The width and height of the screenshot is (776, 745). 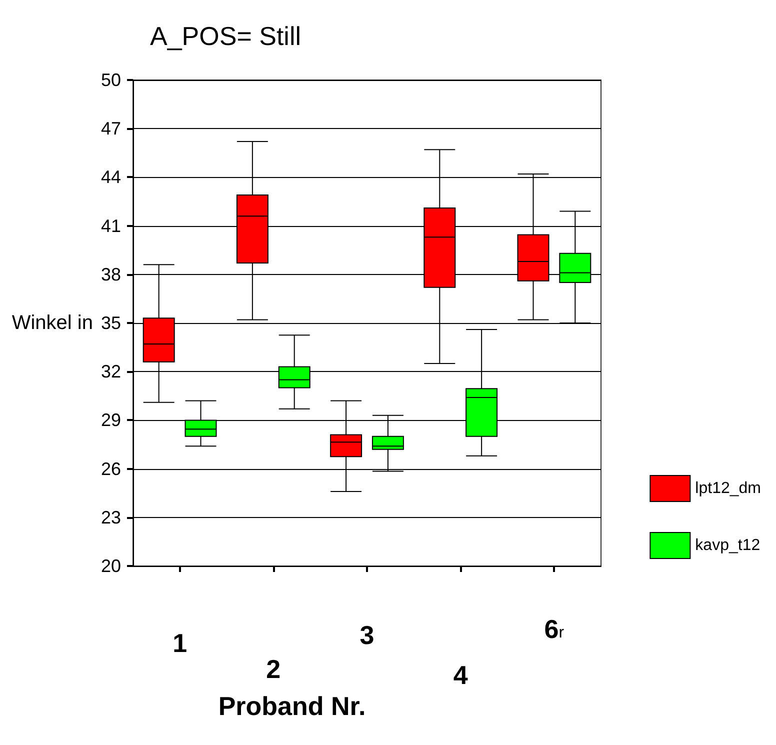 I want to click on x-tick-label: 4, so click(x=460, y=675).